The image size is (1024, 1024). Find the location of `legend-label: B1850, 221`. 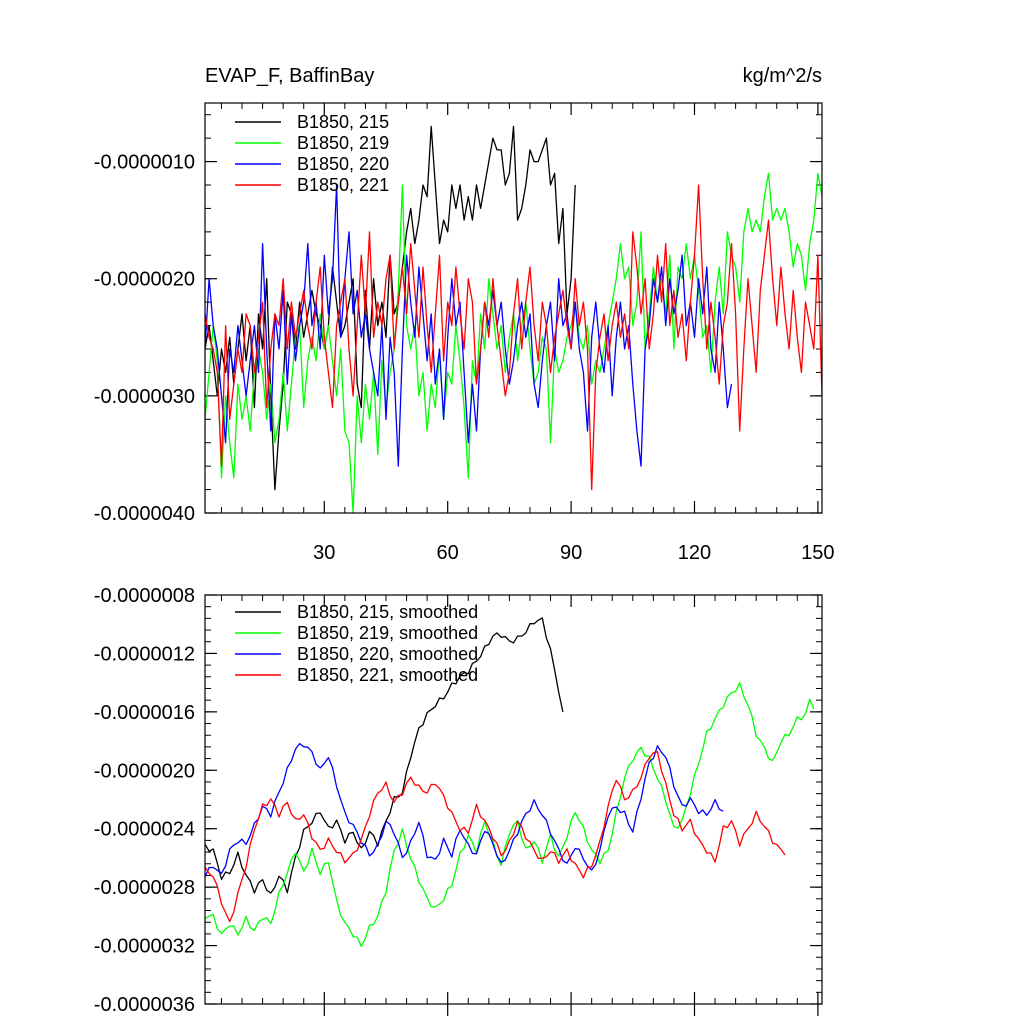

legend-label: B1850, 221 is located at coordinates (343, 185).